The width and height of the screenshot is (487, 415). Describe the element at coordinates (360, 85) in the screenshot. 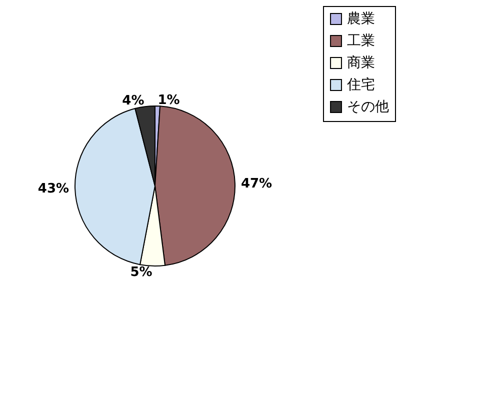

I see `legend-label: 住宅` at that location.